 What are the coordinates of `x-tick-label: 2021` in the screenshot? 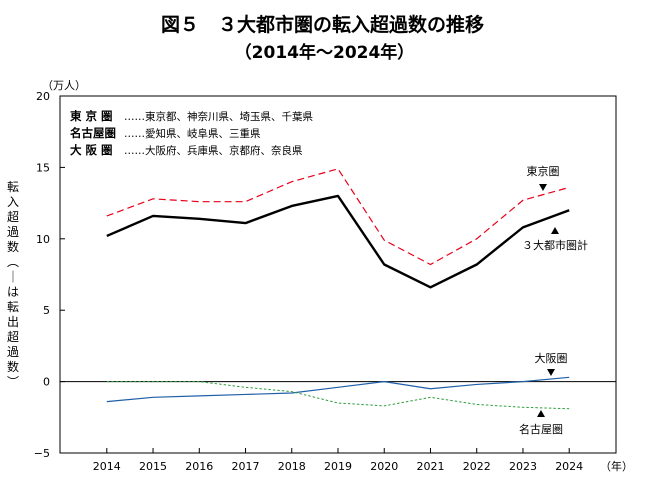 It's located at (430, 466).